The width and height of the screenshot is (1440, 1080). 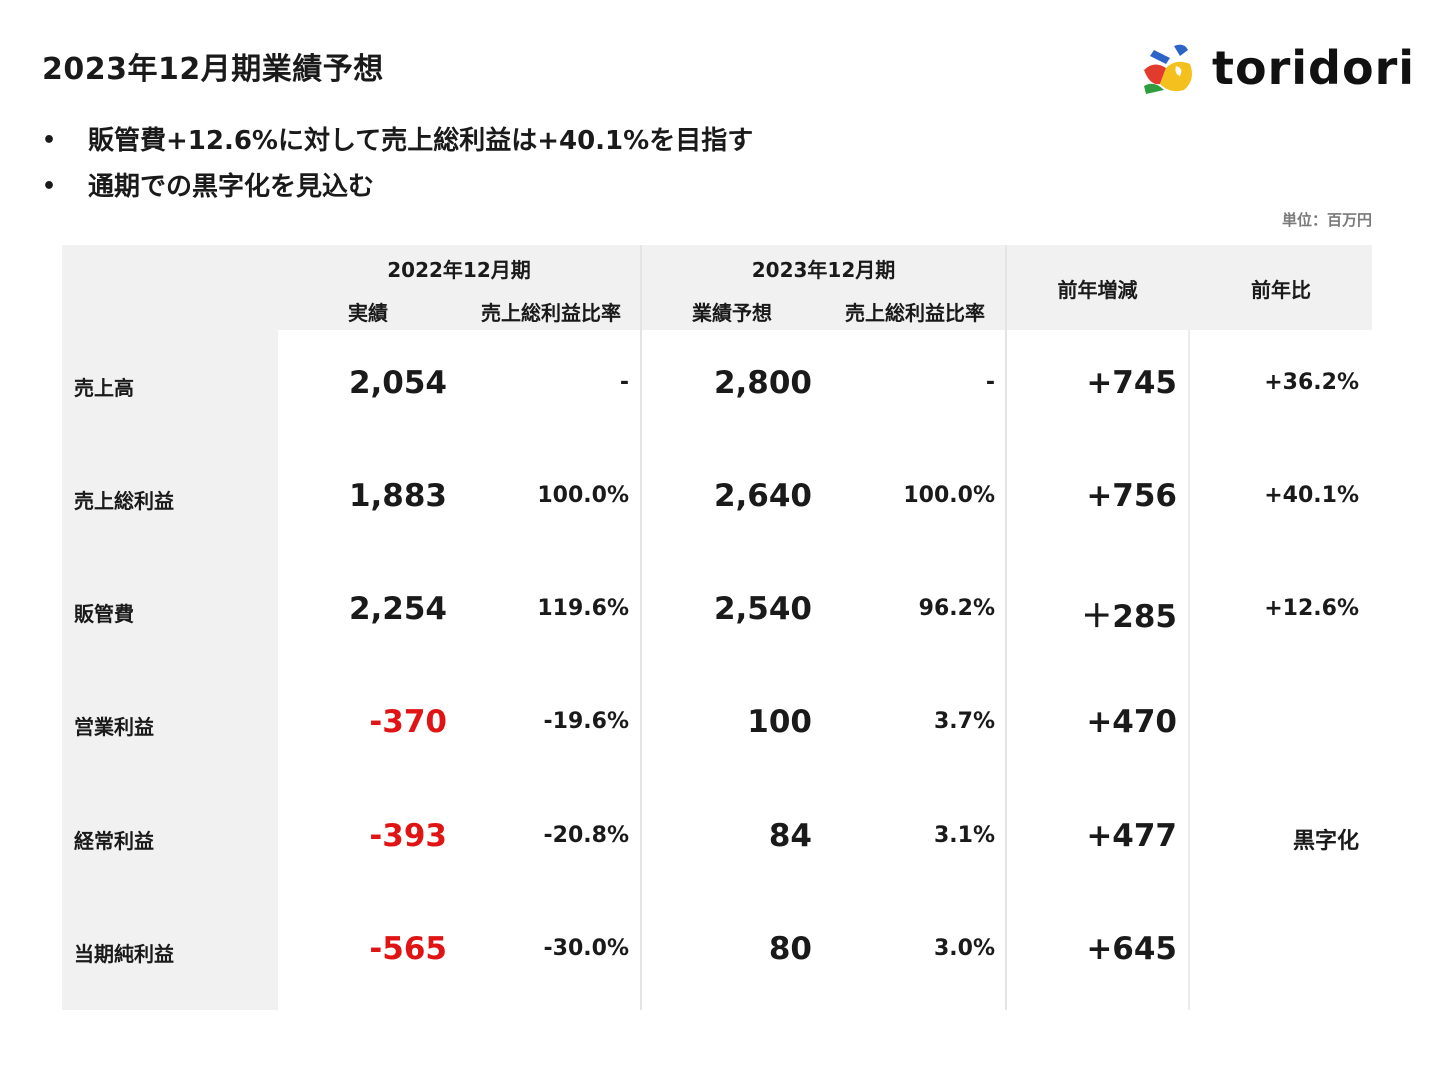 What do you see at coordinates (551, 313) in the screenshot?
I see `col-ratio-2022-header: 売上総利益比率` at bounding box center [551, 313].